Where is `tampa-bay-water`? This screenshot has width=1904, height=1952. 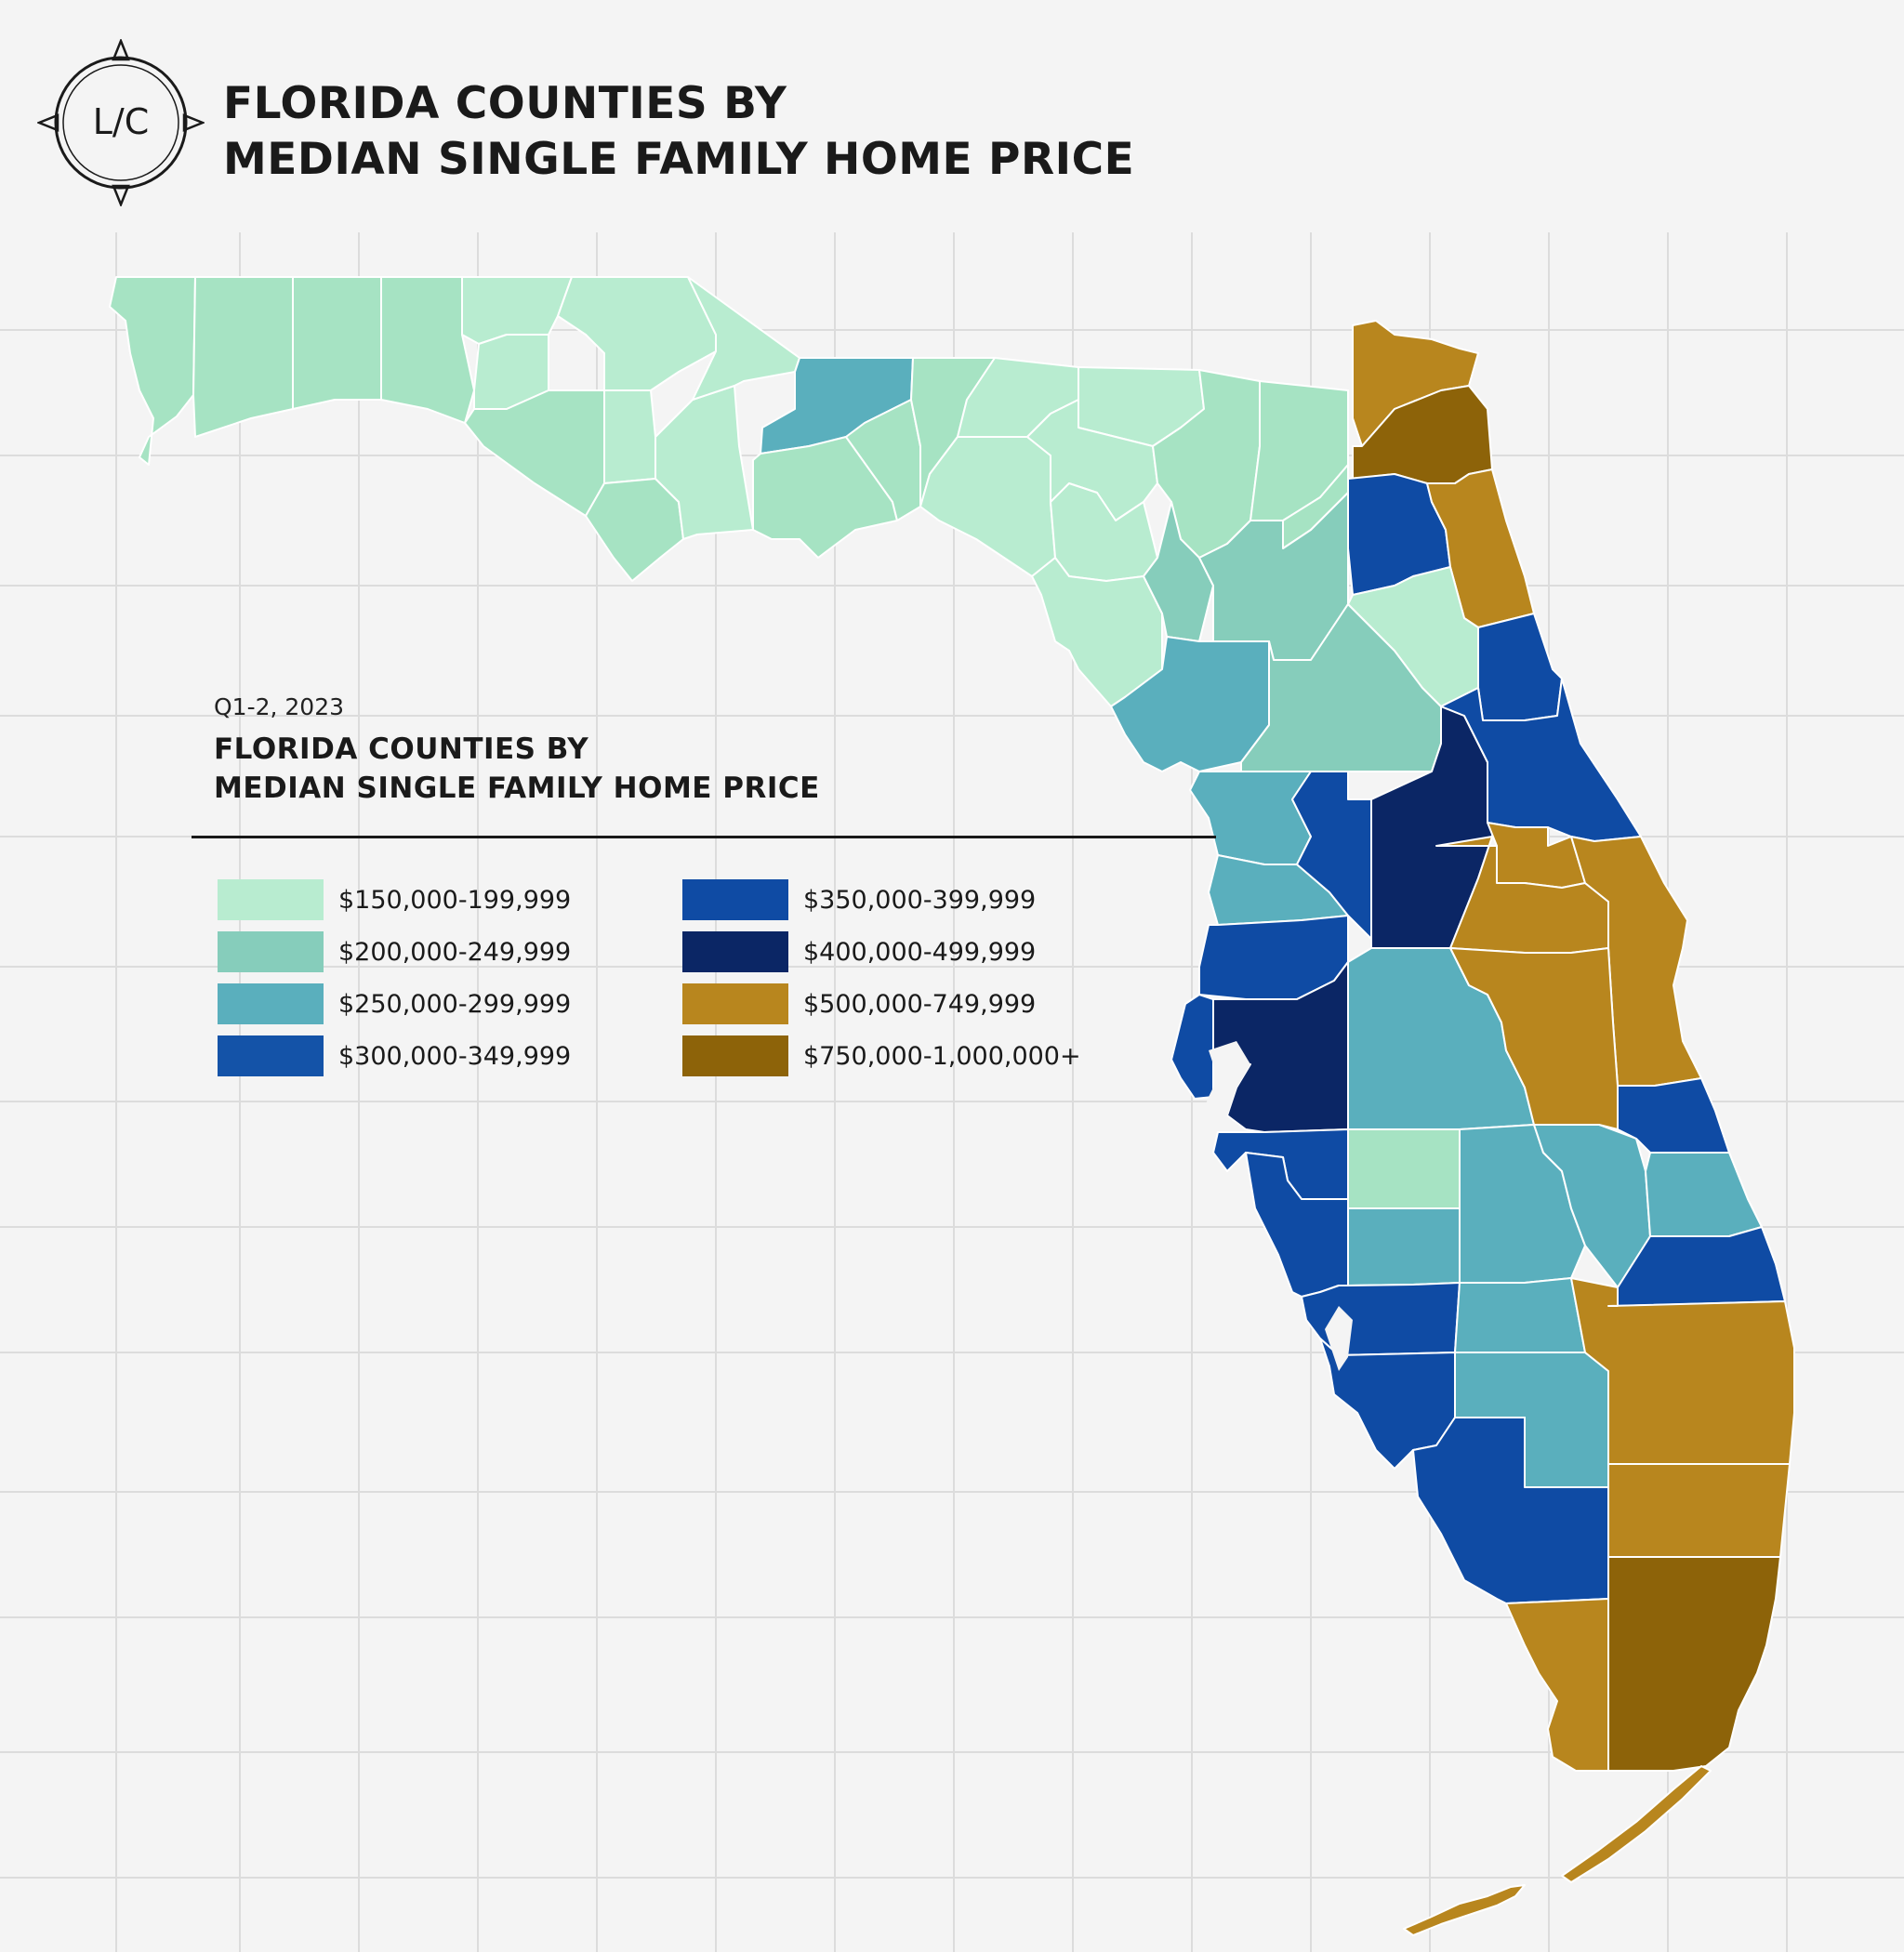 tampa-bay-water is located at coordinates (1224, 1085).